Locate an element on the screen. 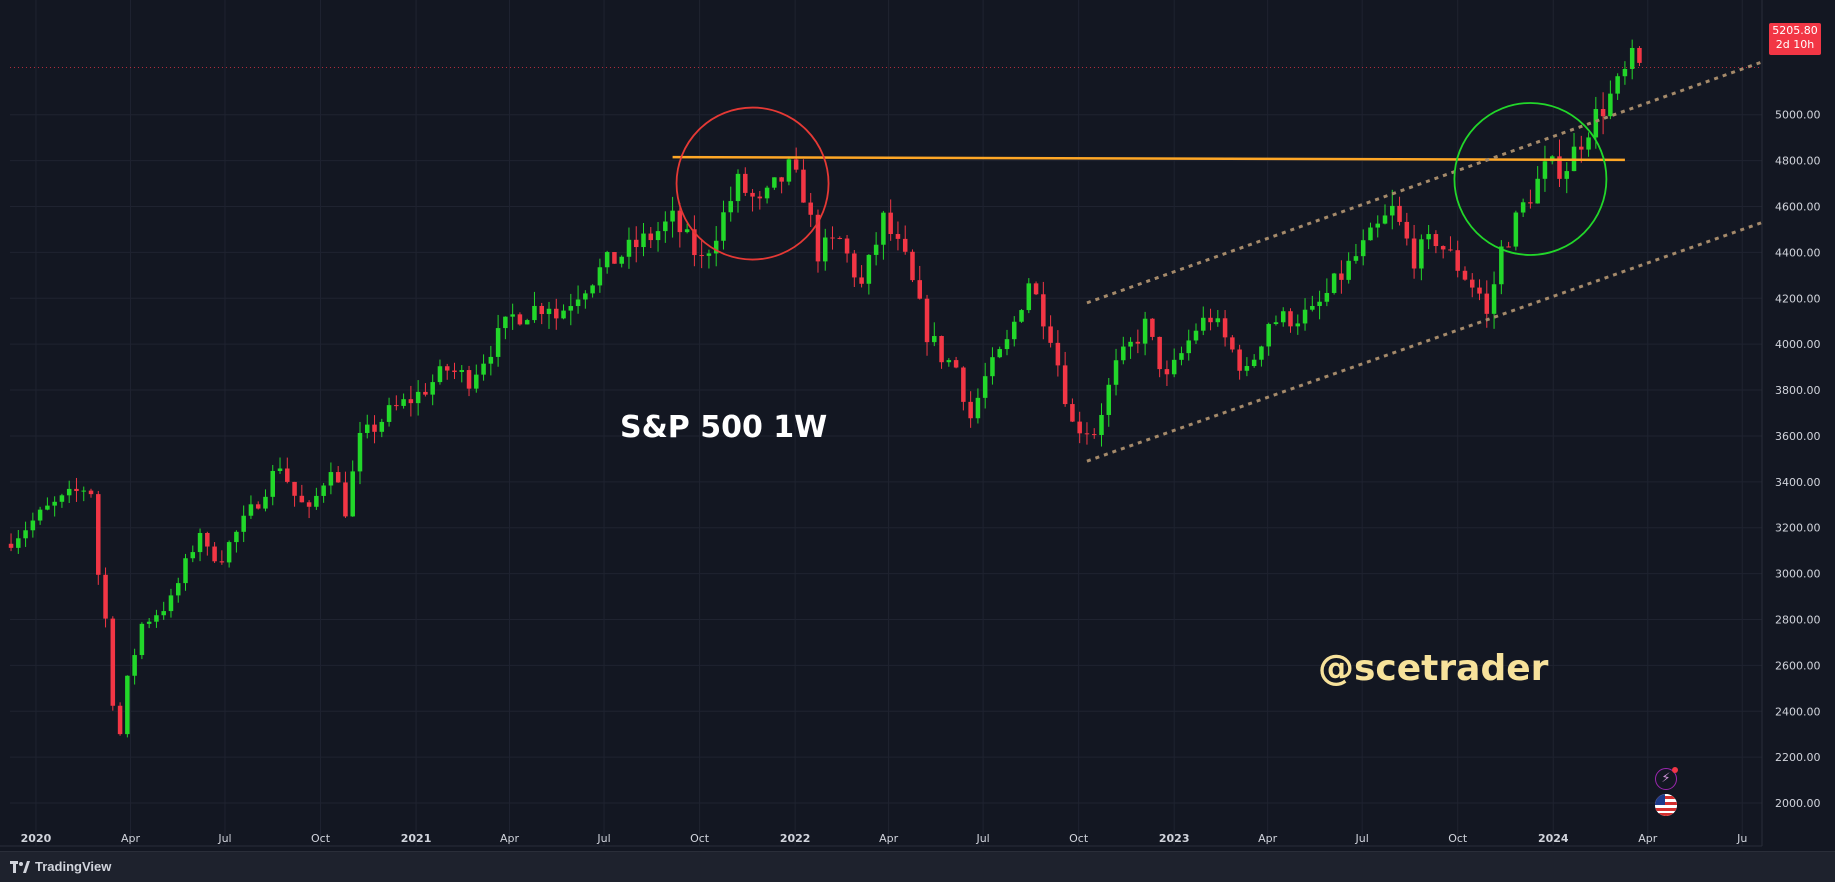 The image size is (1835, 882). time-tick-label: 2024 is located at coordinates (1553, 838).